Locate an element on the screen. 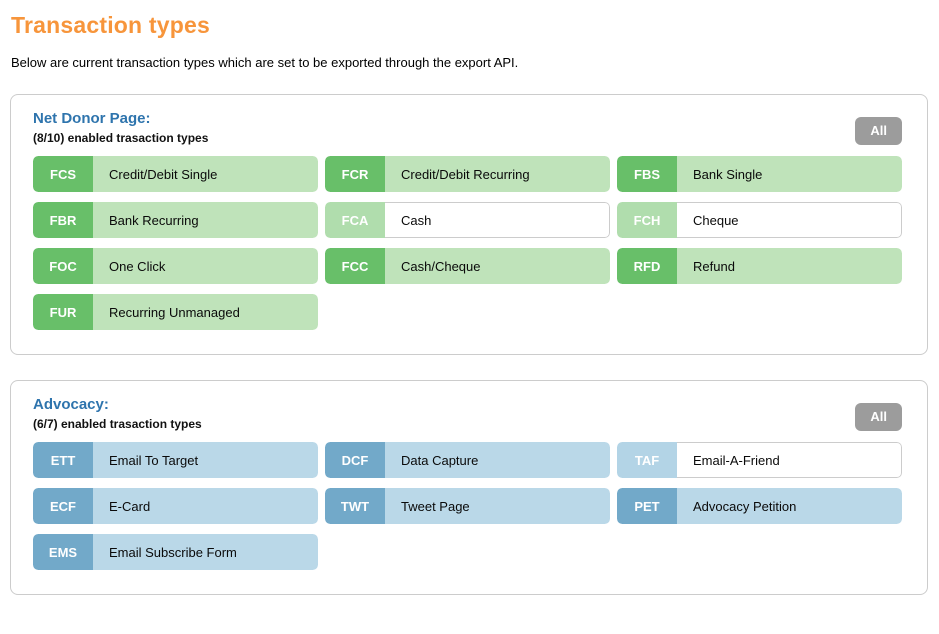 The width and height of the screenshot is (939, 634). transaction-type-code-badge: FCC is located at coordinates (355, 266).